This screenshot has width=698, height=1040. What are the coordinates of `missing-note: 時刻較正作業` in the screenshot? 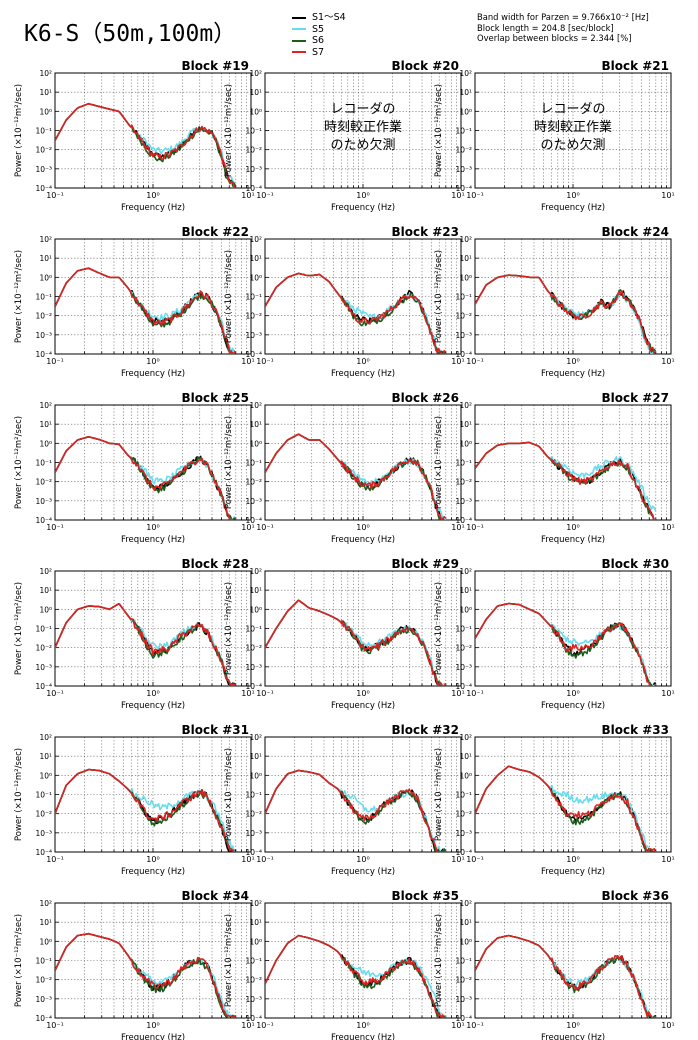 It's located at (573, 127).